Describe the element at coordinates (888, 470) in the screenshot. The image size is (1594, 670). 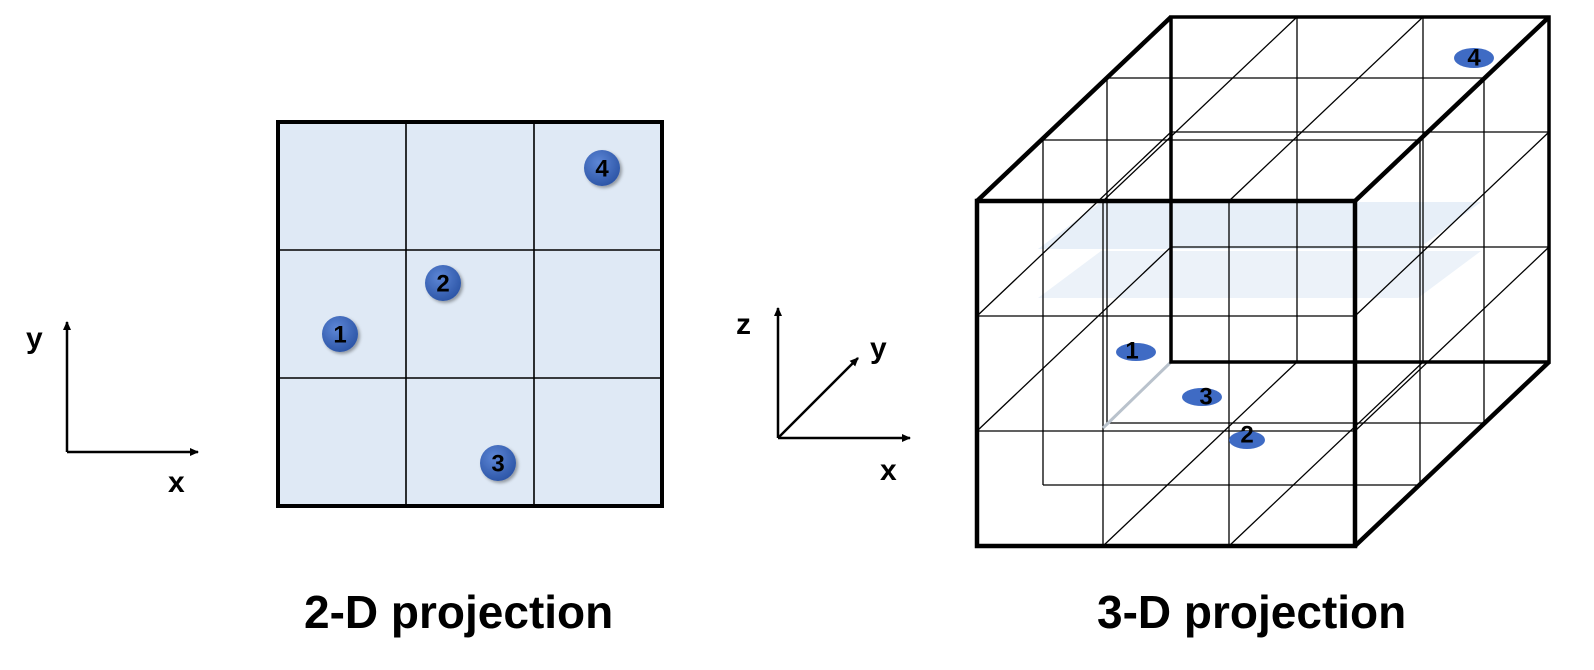
I see `axis-3d-x-label: x` at that location.